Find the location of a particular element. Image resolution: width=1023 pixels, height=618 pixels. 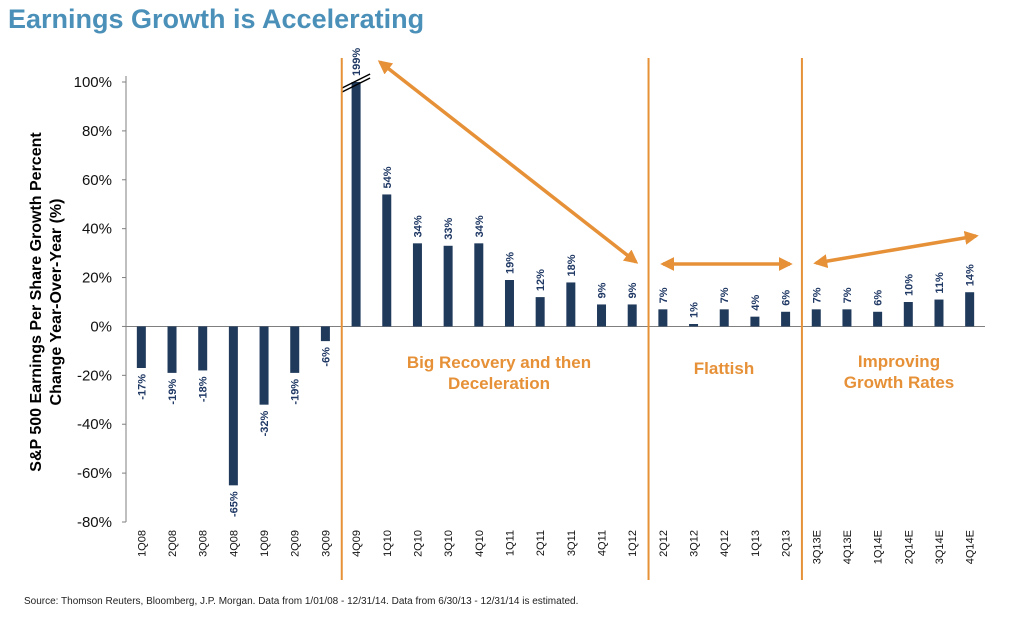

x-tick-label: 3Q13E is located at coordinates (817, 547).